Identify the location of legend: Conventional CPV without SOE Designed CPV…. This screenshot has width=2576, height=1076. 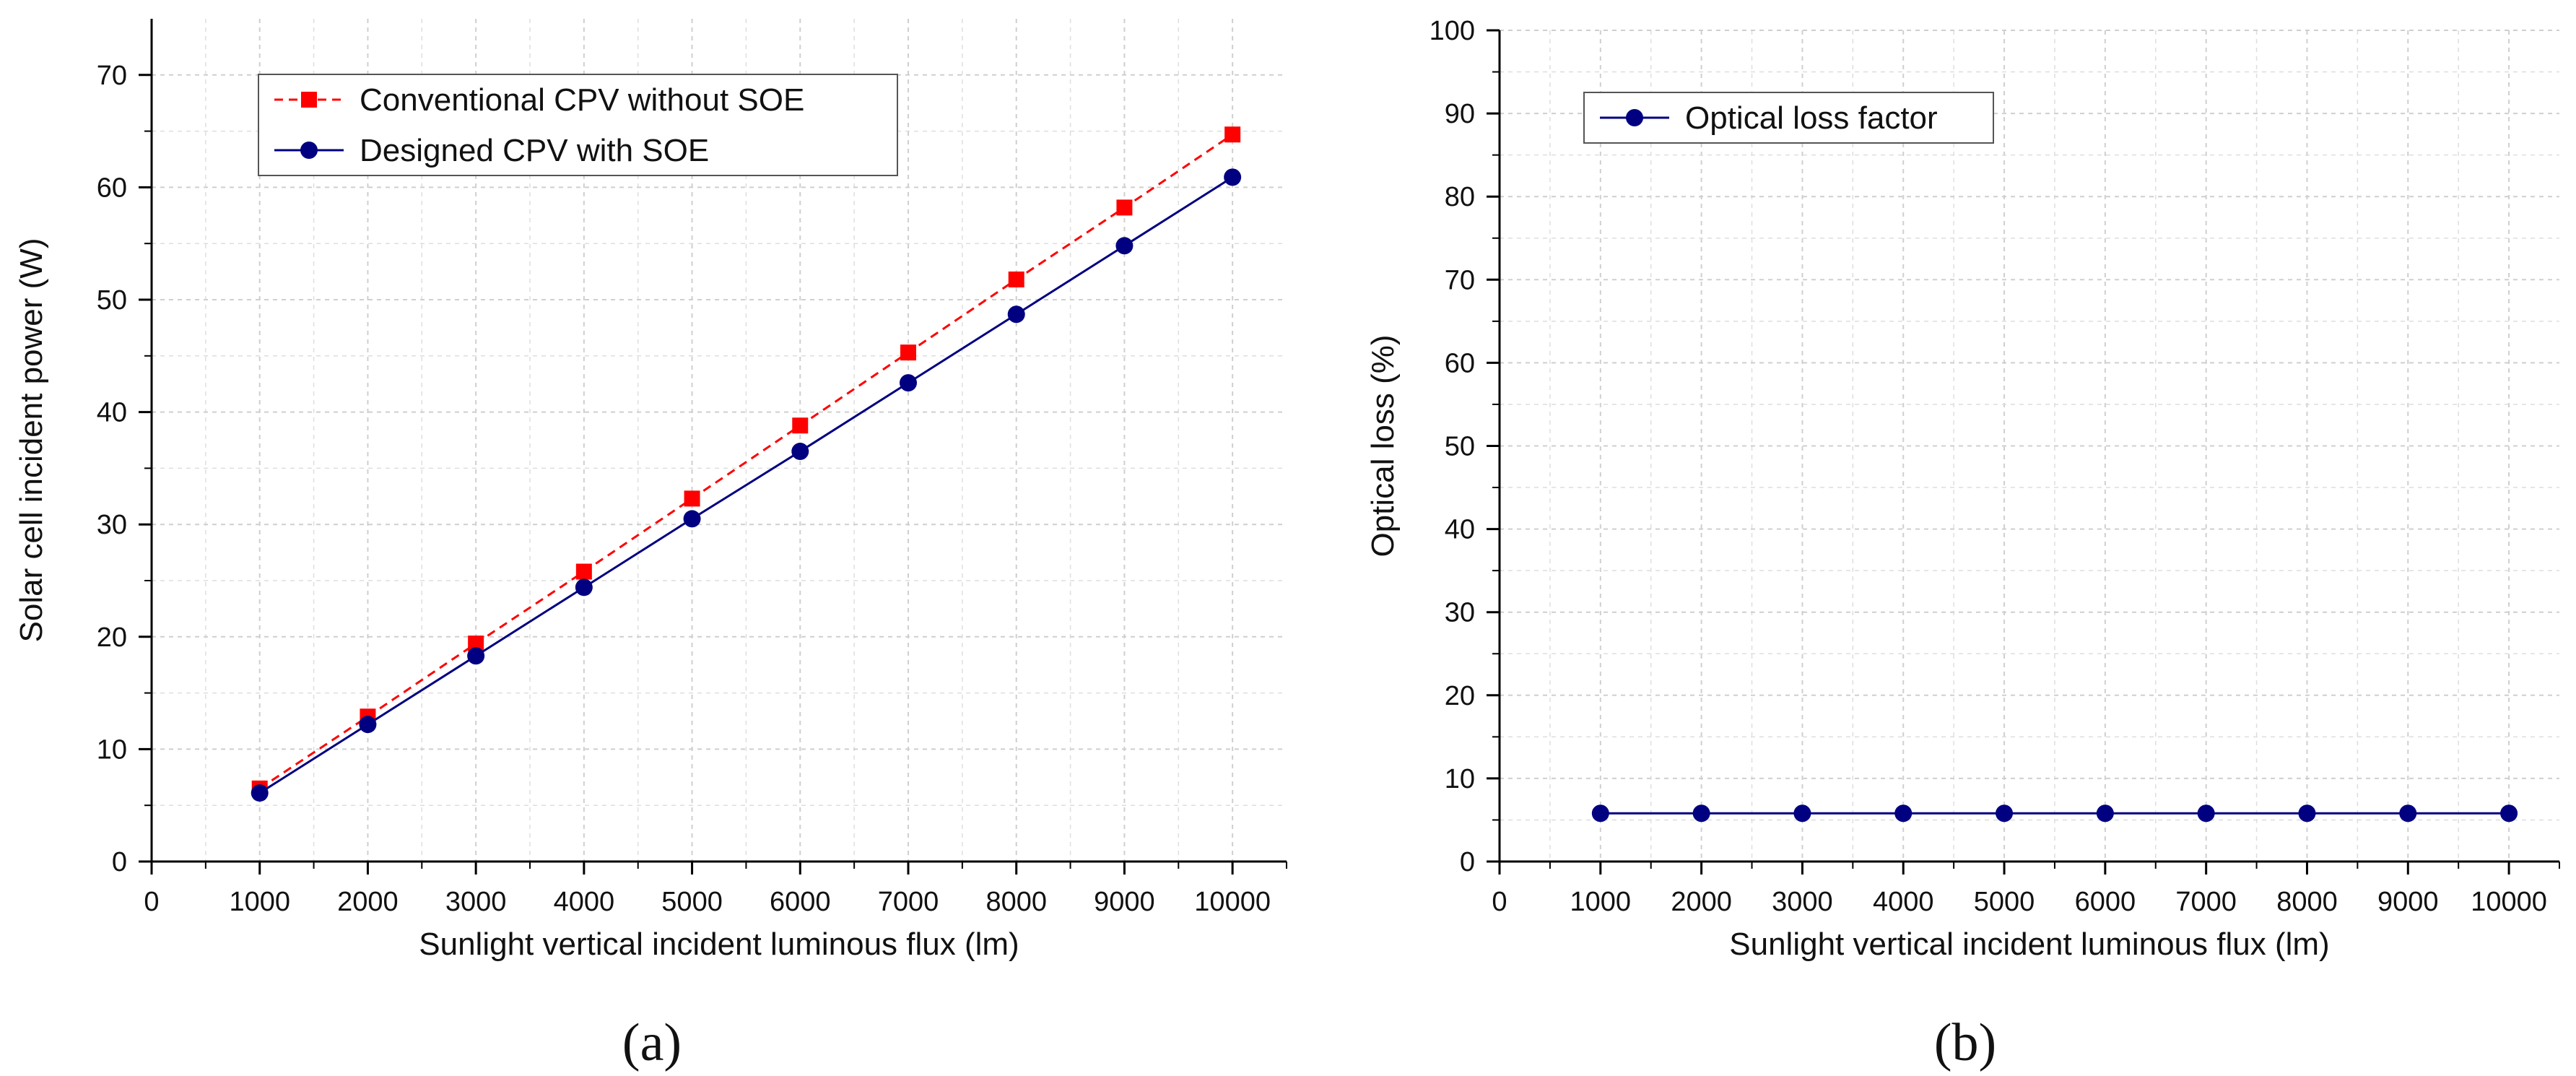
(578, 125).